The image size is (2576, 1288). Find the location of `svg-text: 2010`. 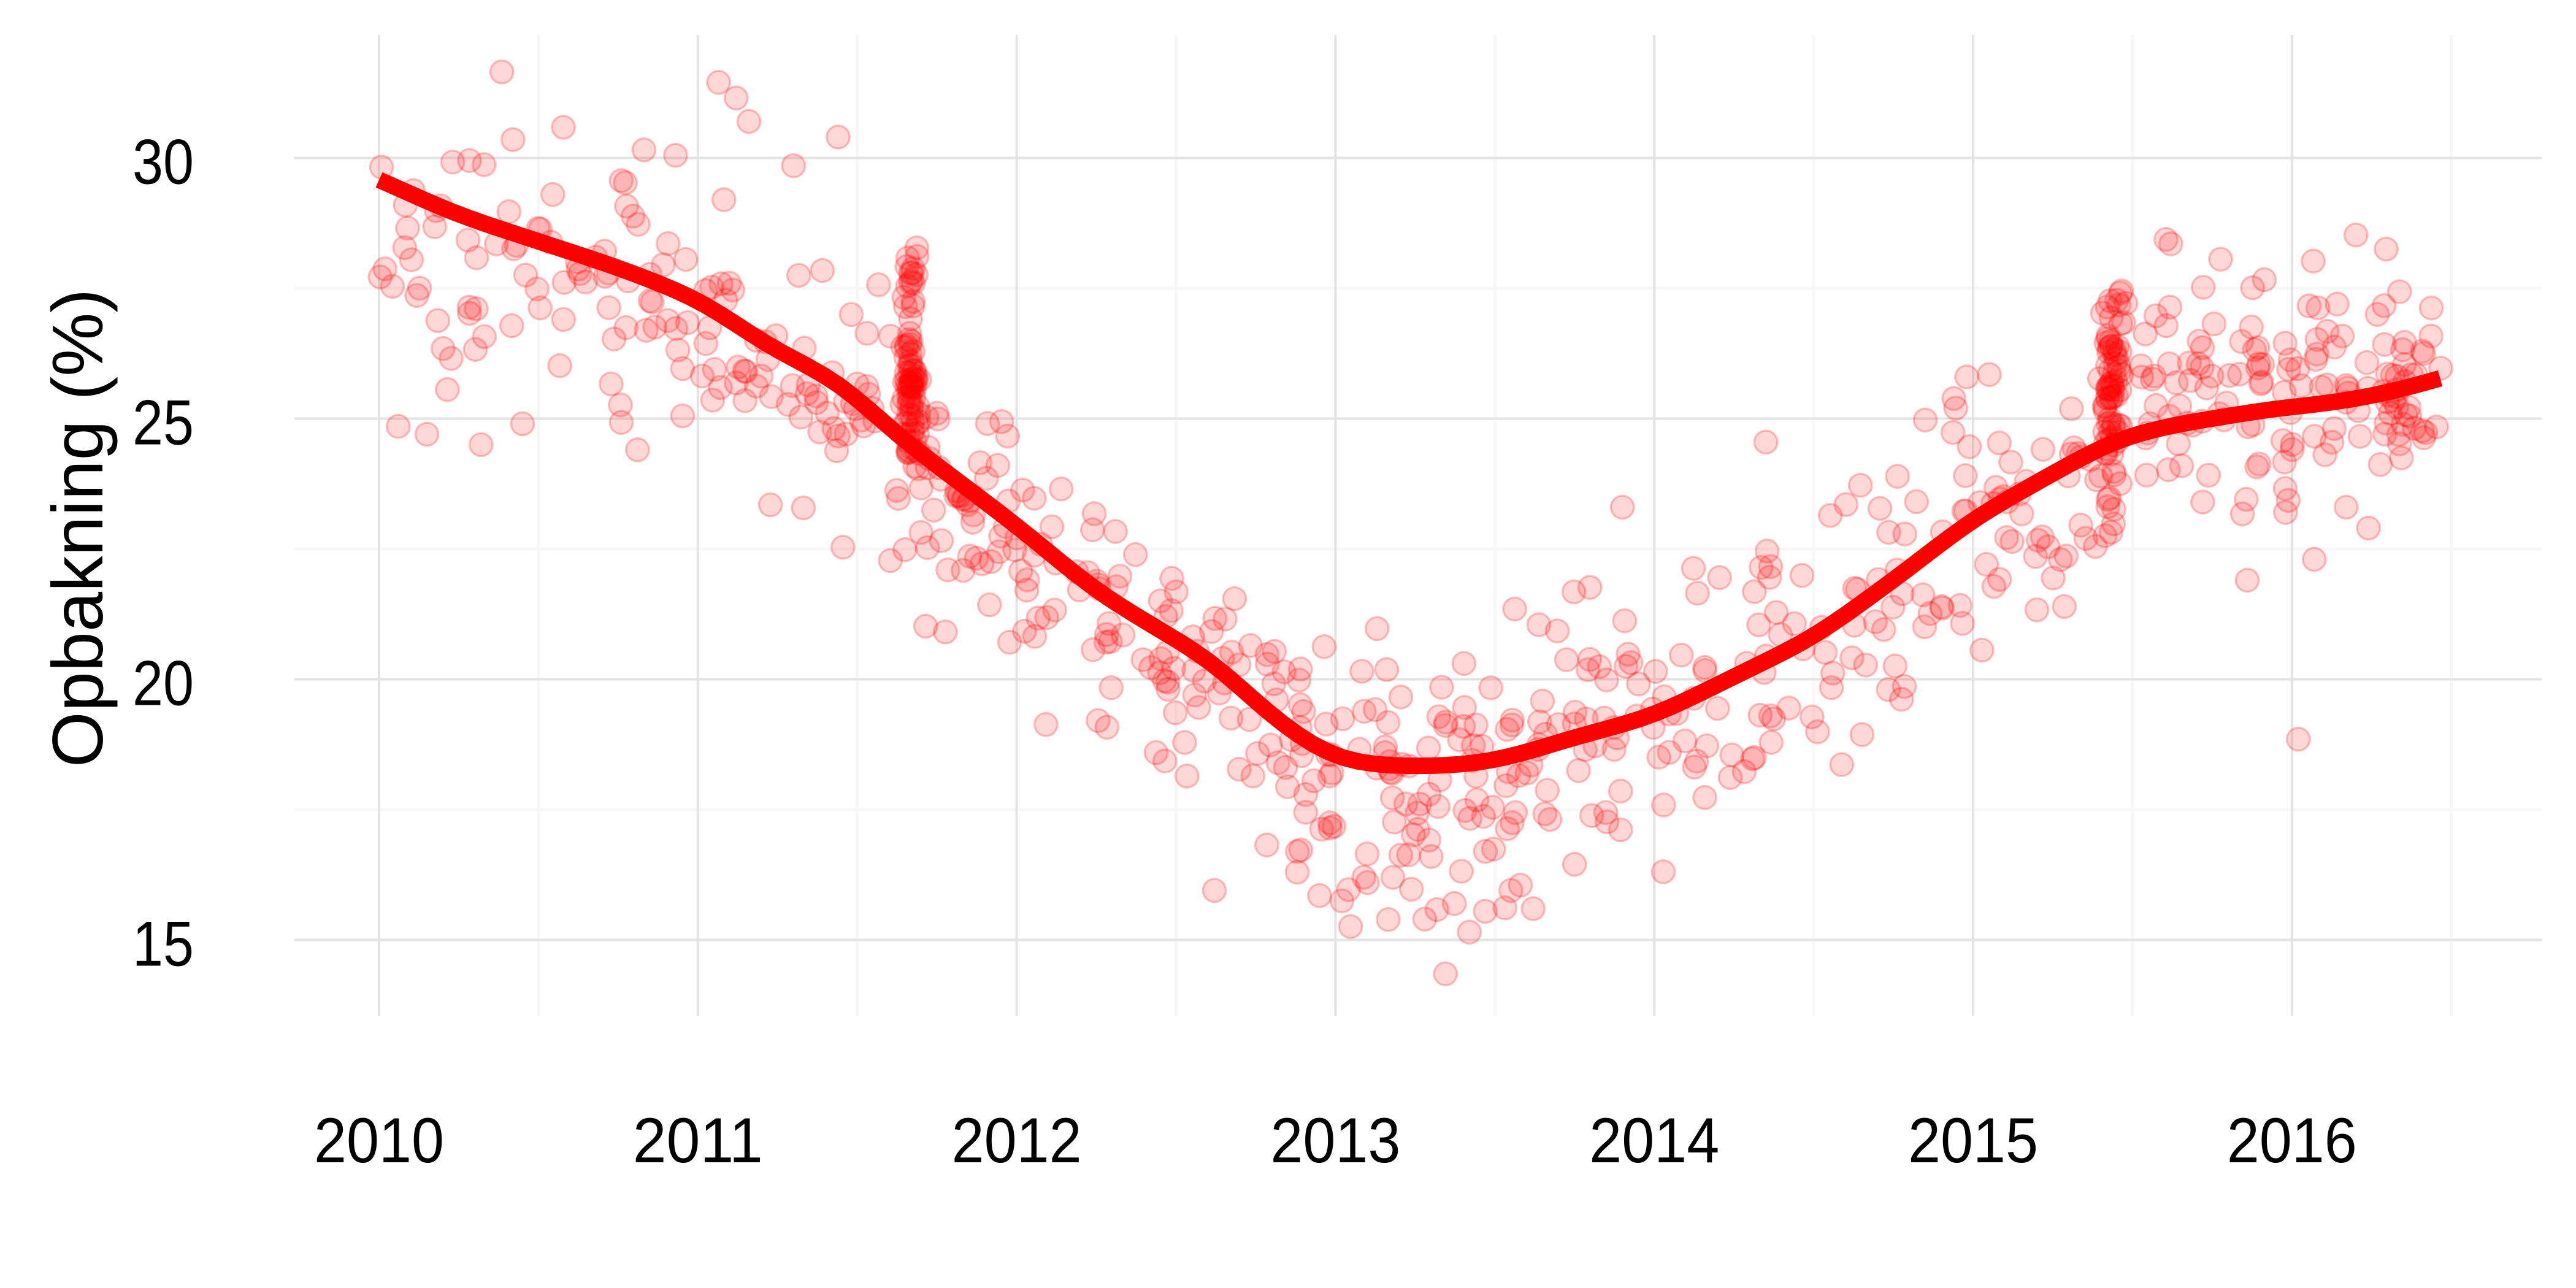

svg-text: 2010 is located at coordinates (379, 1140).